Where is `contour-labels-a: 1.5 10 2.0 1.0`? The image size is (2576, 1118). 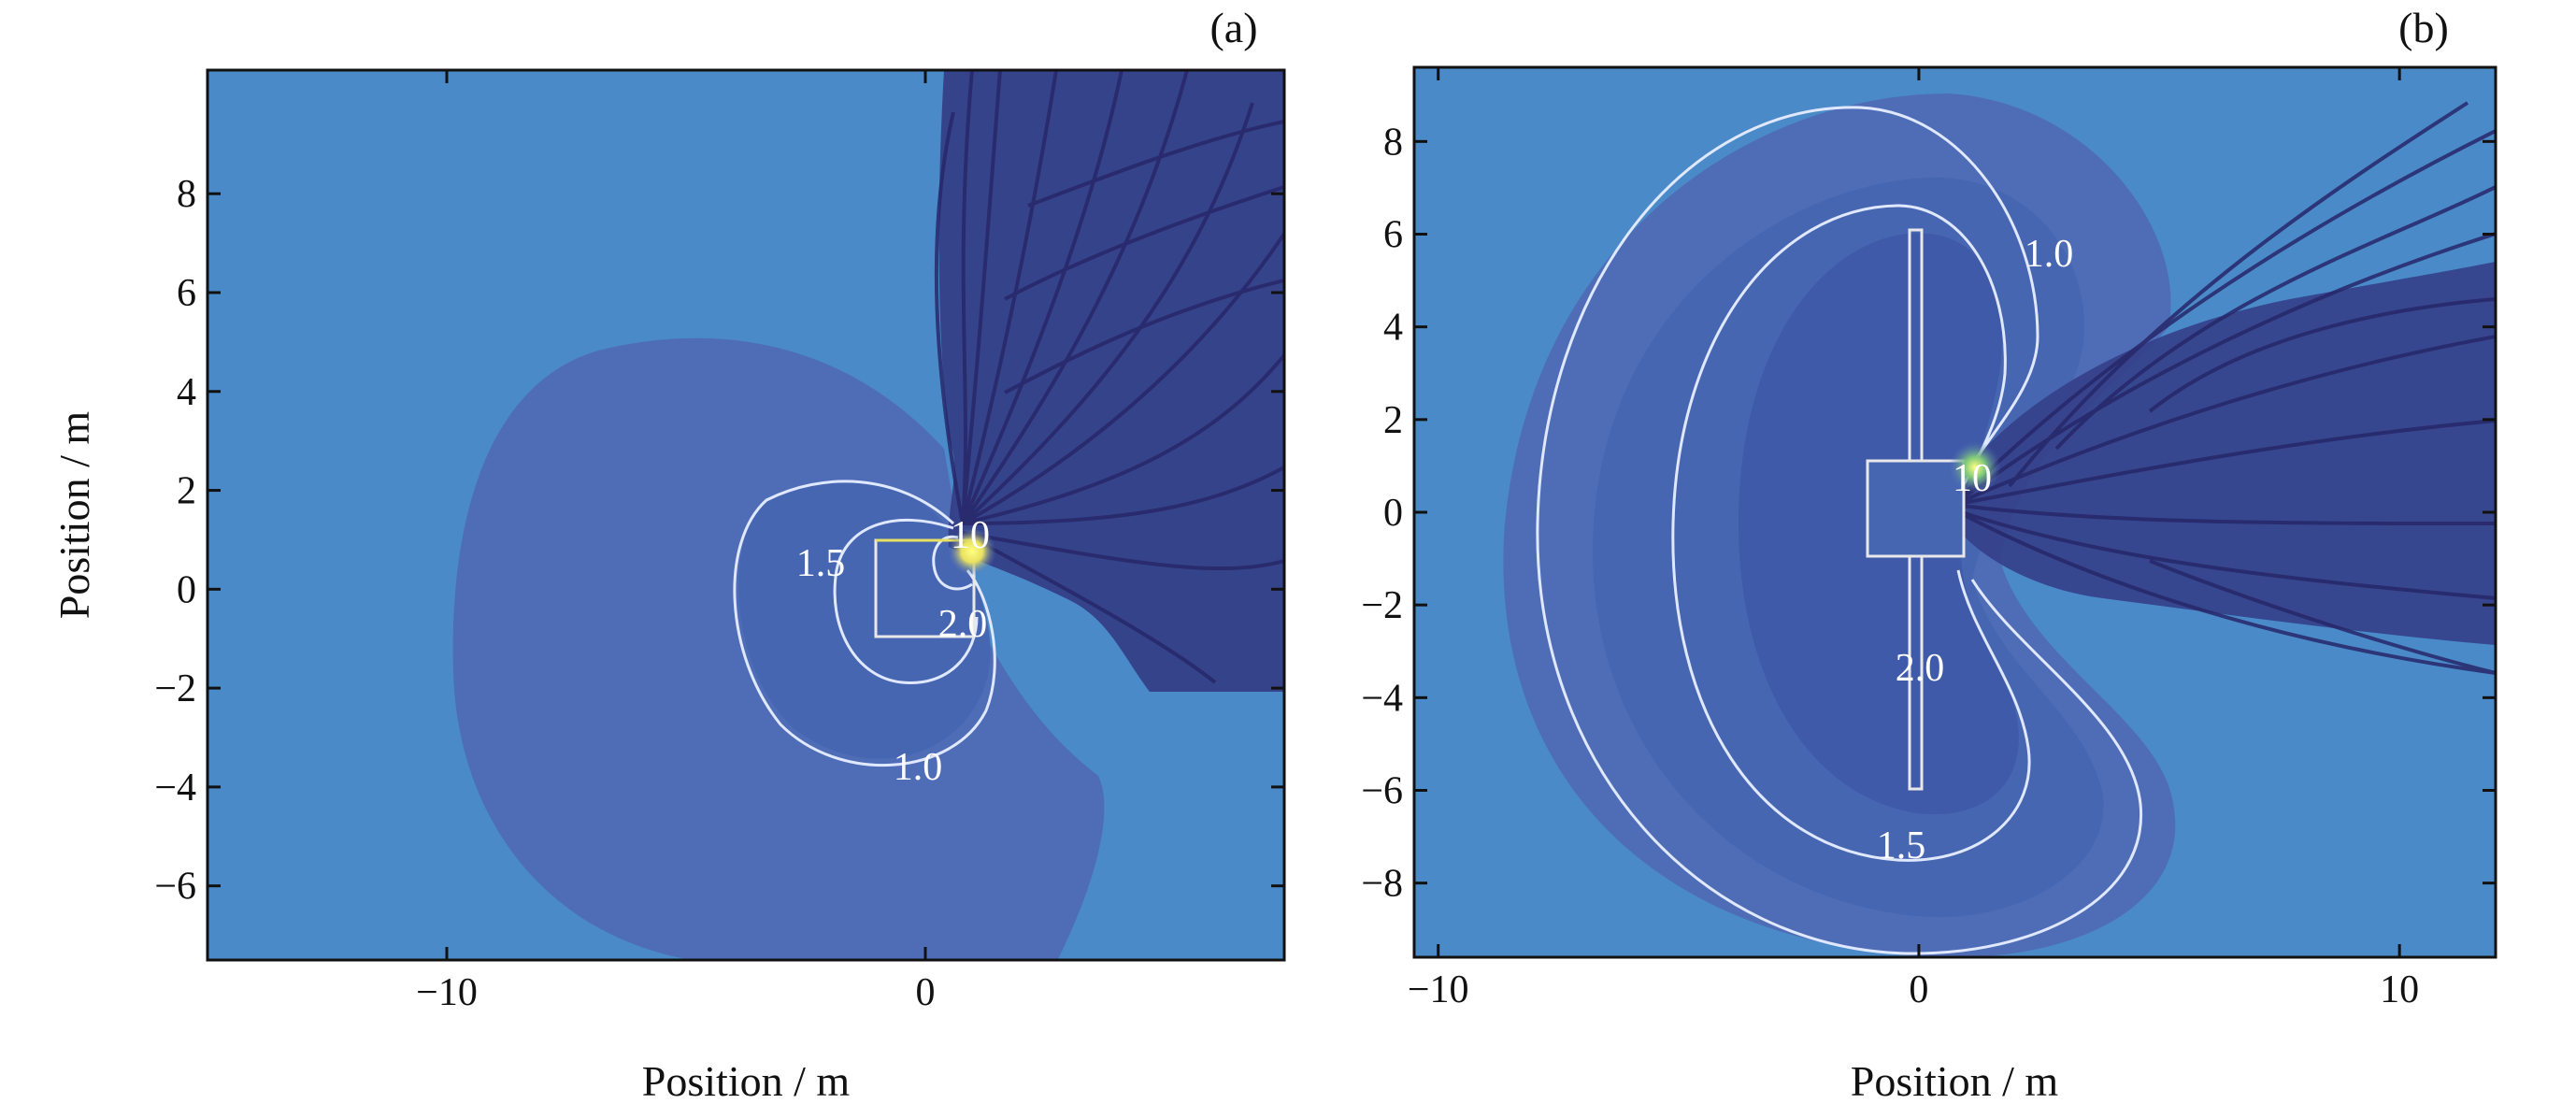
contour-labels-a: 1.5 10 2.0 1.0 is located at coordinates (893, 651).